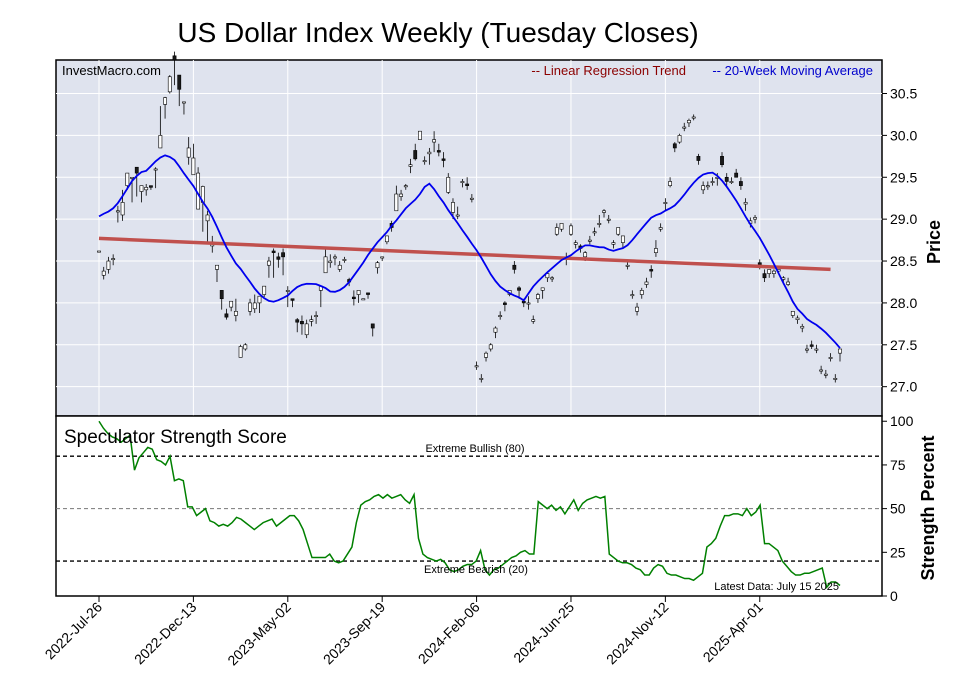 The image size is (957, 694). What do you see at coordinates (175, 437) in the screenshot?
I see `strength-panel-title: Speculator Strength Score` at bounding box center [175, 437].